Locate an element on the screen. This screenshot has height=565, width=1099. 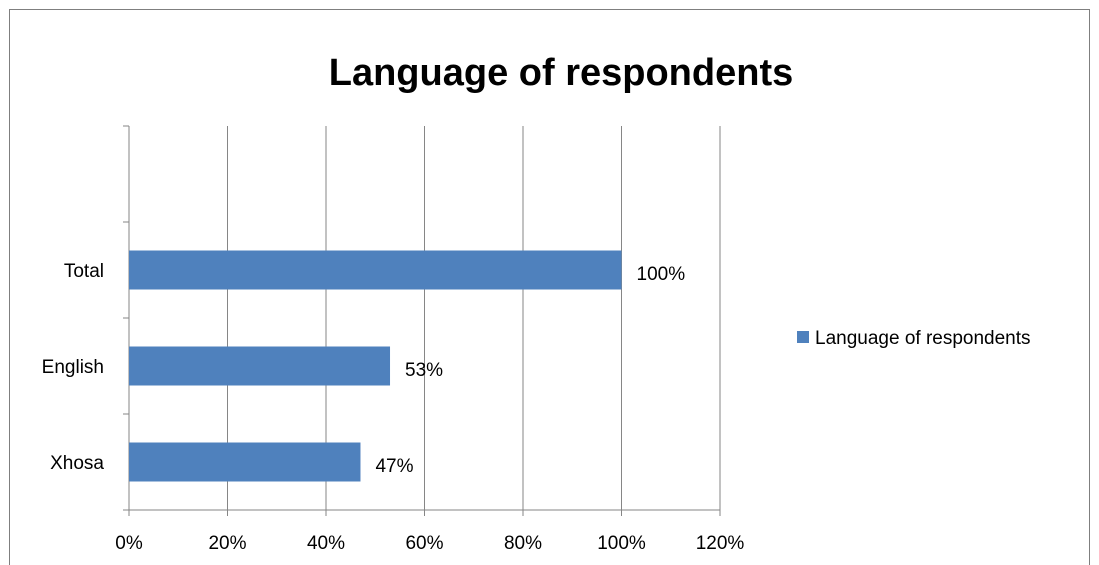
legend-label: Language of respondents is located at coordinates (923, 338).